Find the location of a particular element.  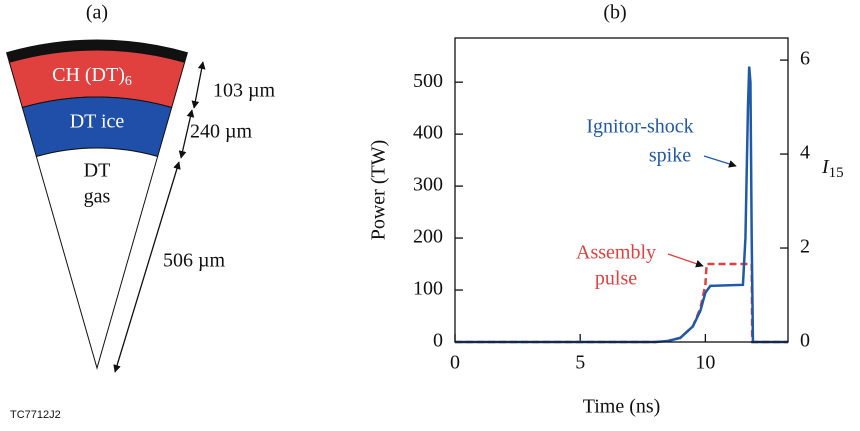

x-tick-label: 10 is located at coordinates (705, 363).